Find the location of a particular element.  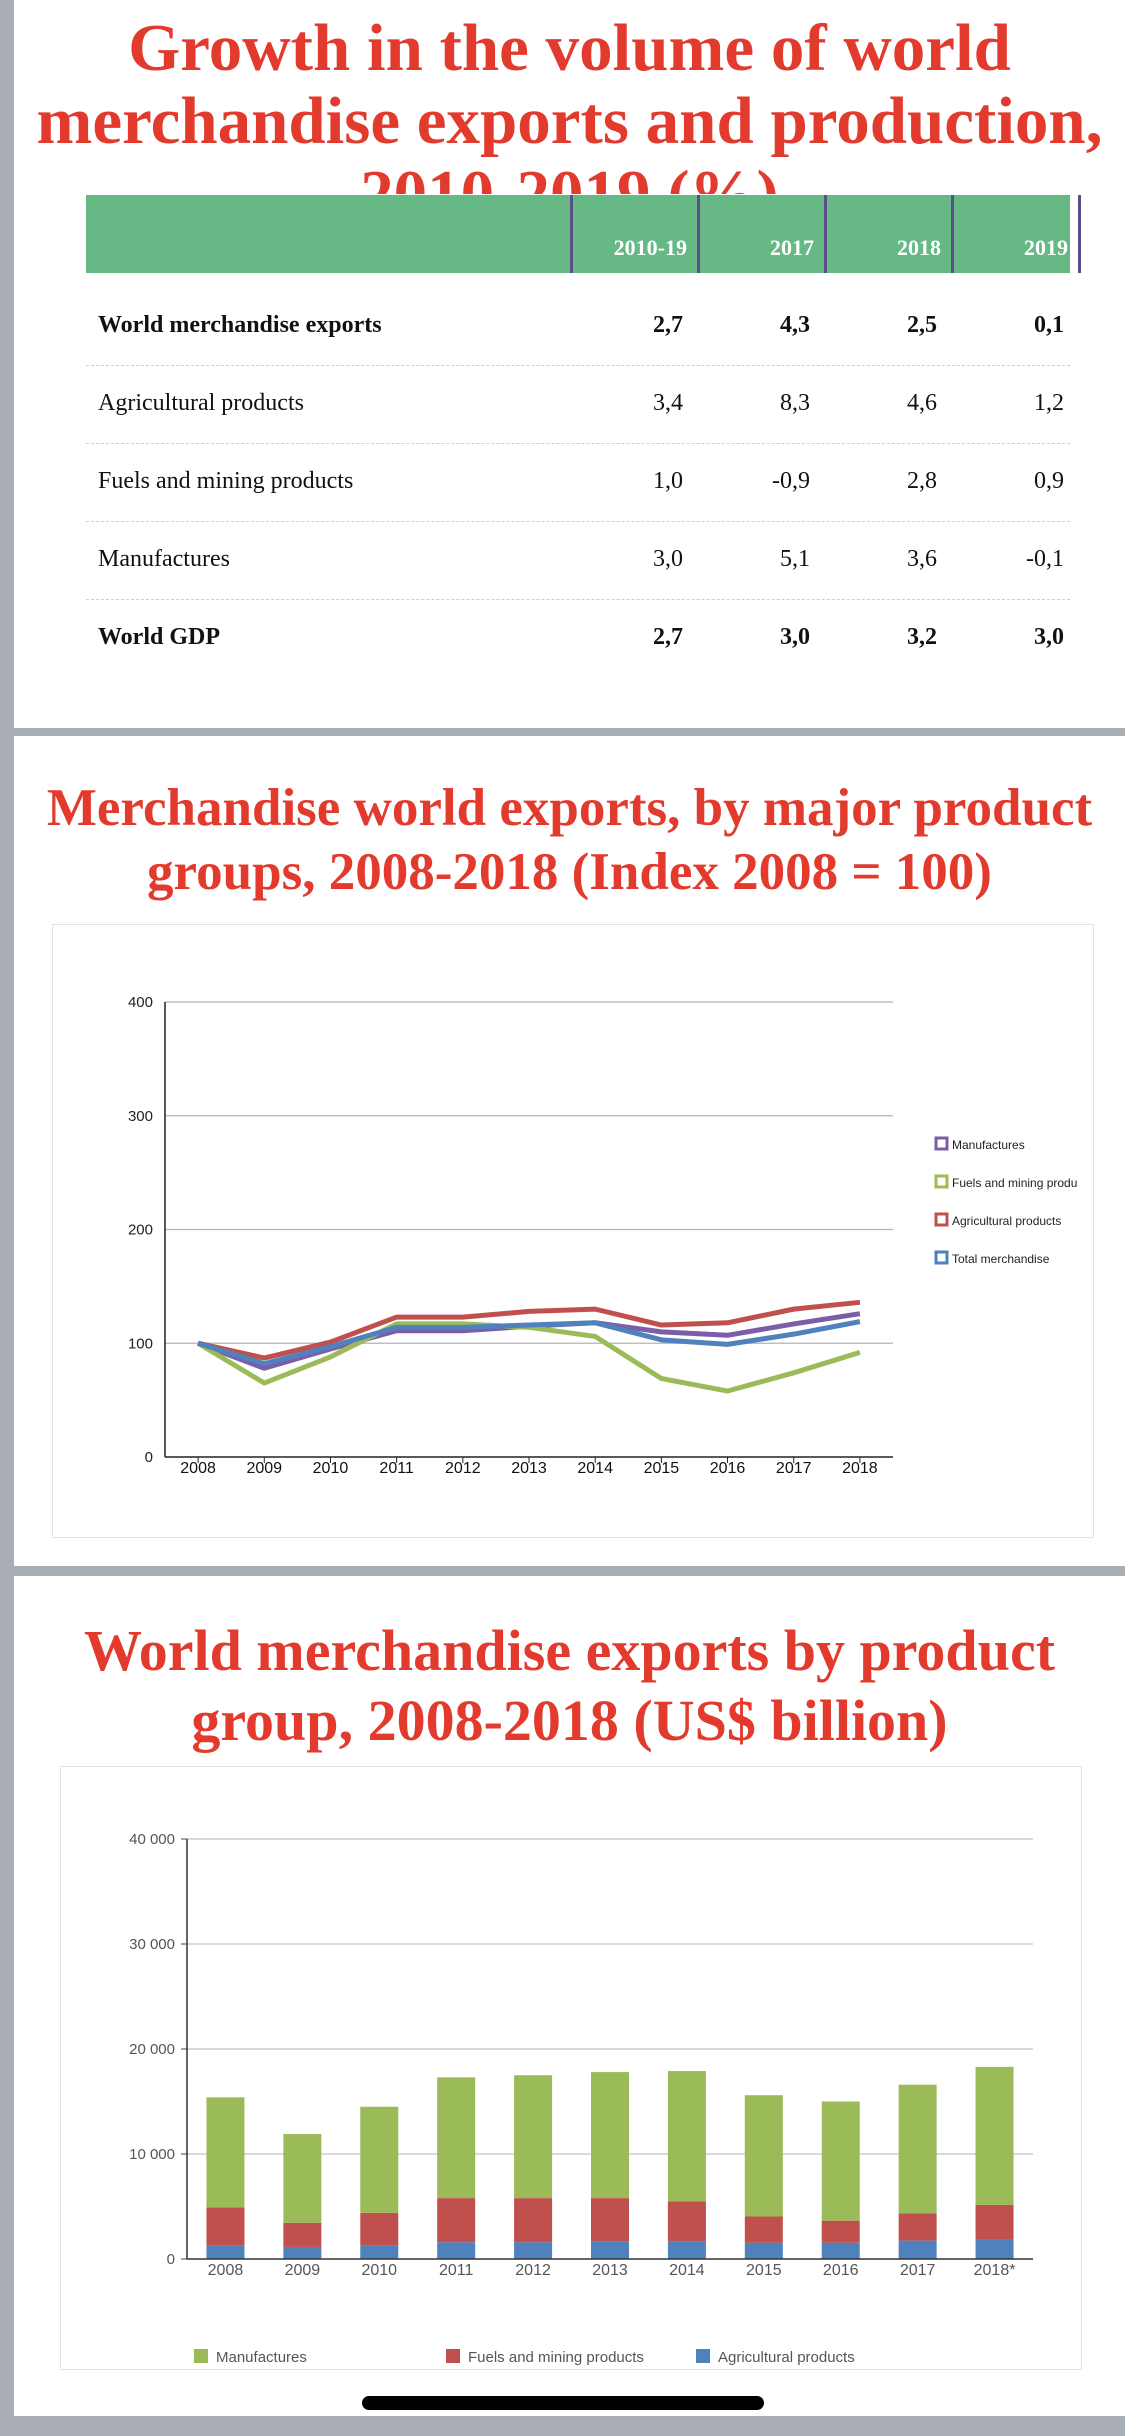

x-tick-label: 2017 is located at coordinates (918, 2270).